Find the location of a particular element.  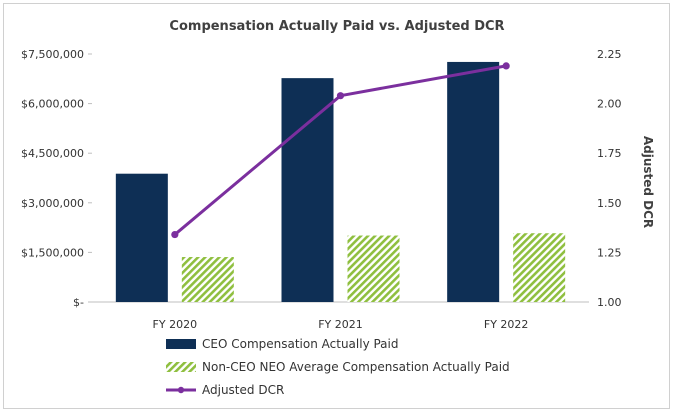

bar-ceo-fy-2022 is located at coordinates (473, 181).